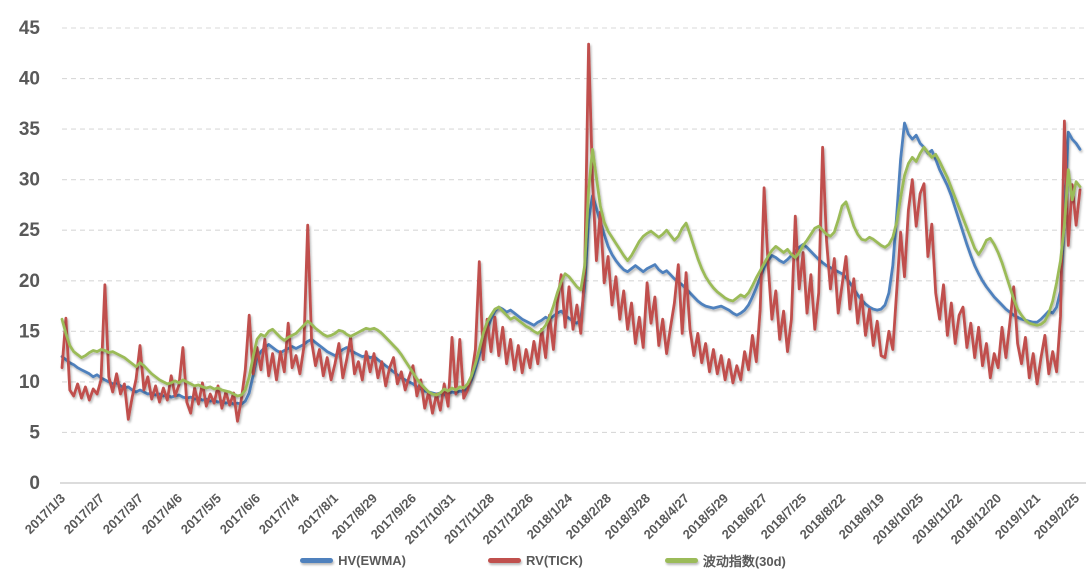 The height and width of the screenshot is (585, 1086). What do you see at coordinates (554, 560) in the screenshot?
I see `legend-label-rv_tick: RV(TICK)` at bounding box center [554, 560].